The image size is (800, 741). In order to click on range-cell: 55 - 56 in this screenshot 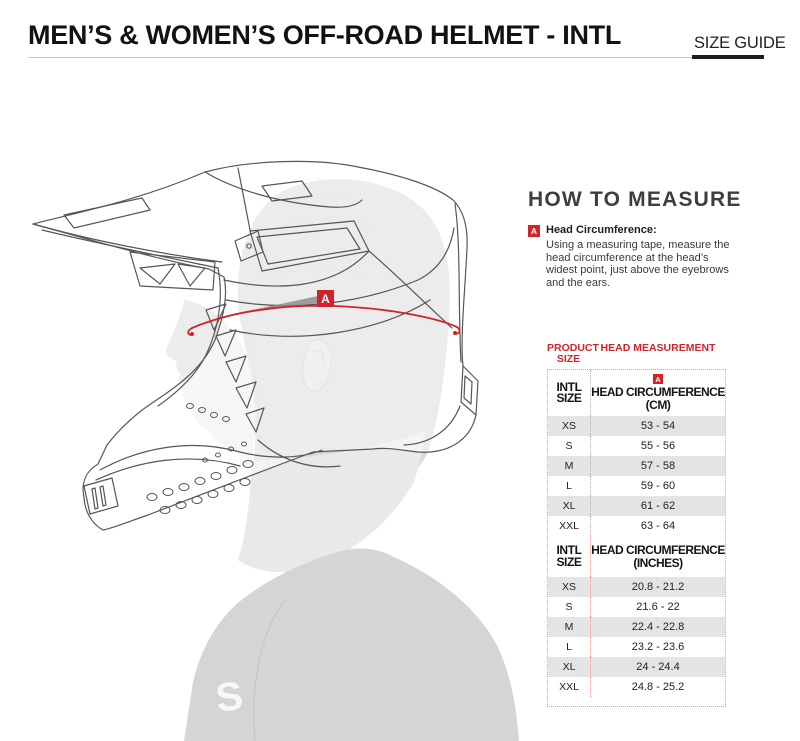, I will do `click(658, 446)`.